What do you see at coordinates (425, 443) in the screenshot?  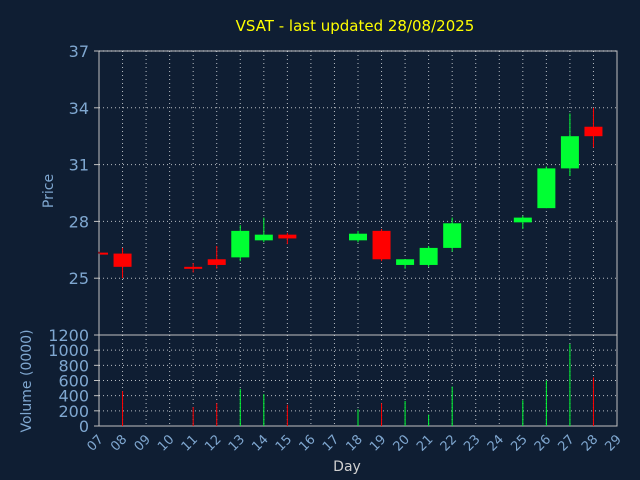 I see `x-tick-label: 21` at bounding box center [425, 443].